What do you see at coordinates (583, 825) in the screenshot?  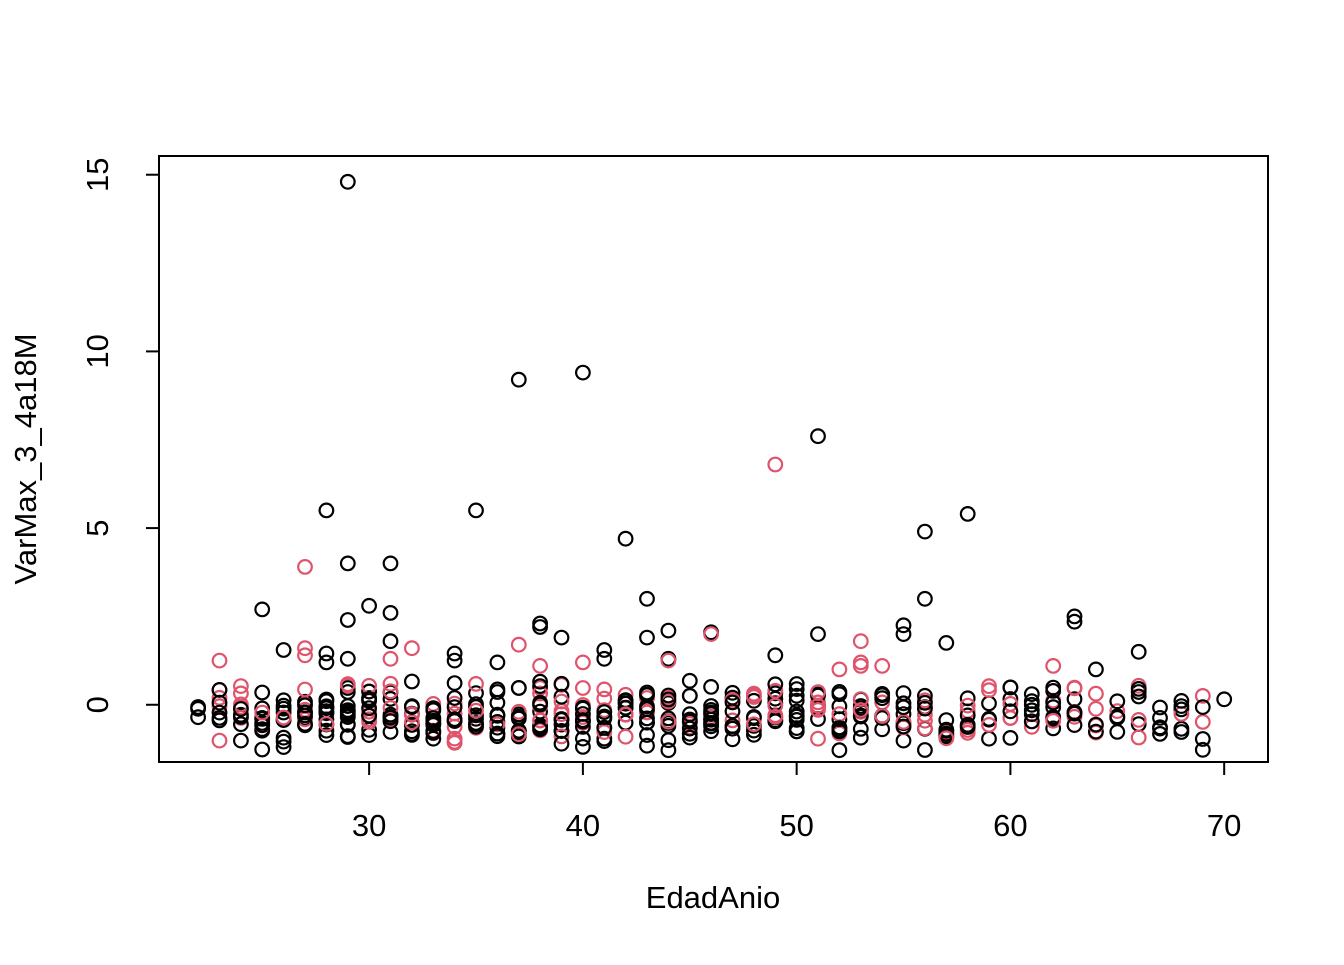 I see `x-tick-label: 40` at bounding box center [583, 825].